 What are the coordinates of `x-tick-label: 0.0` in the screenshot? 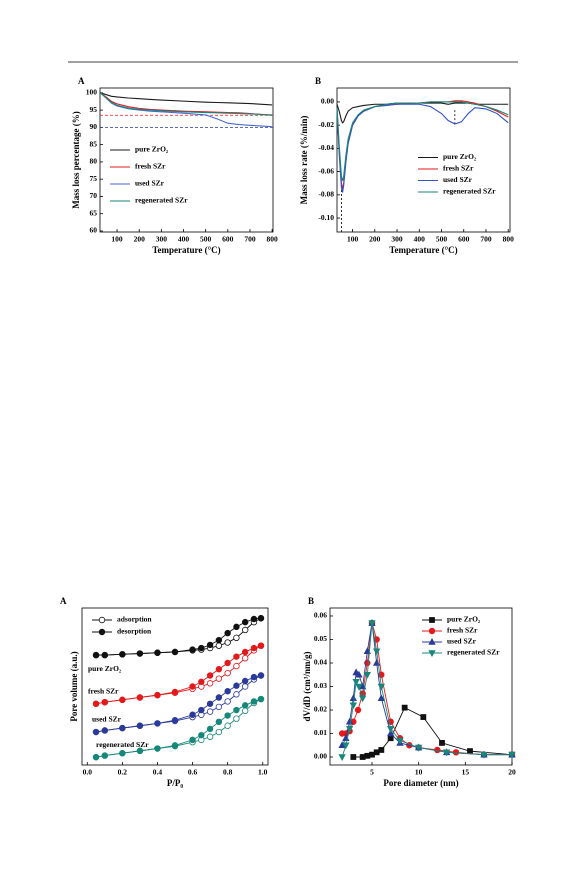 It's located at (88, 772).